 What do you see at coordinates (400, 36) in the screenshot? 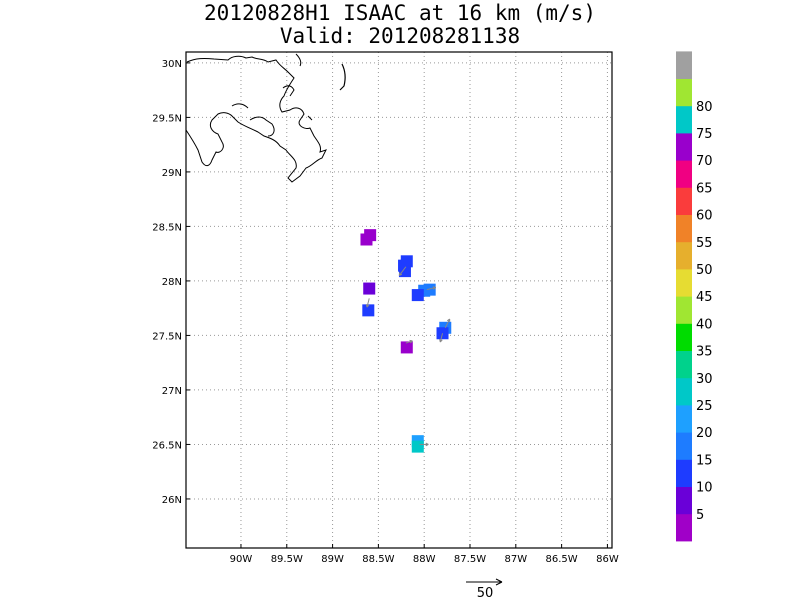
I see `title-line-2: Valid: 201208281138` at bounding box center [400, 36].